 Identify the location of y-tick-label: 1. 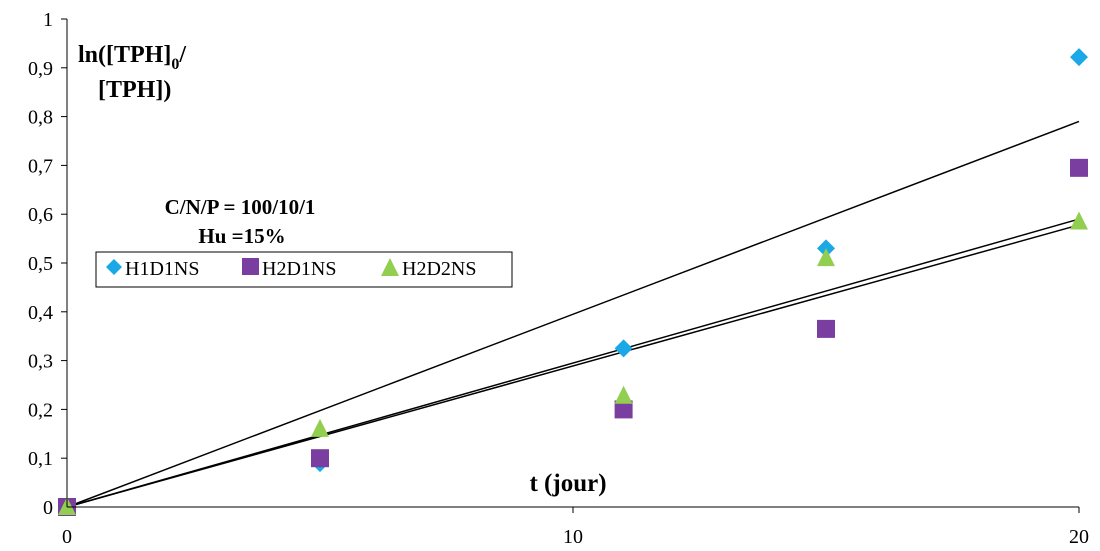
(48, 20).